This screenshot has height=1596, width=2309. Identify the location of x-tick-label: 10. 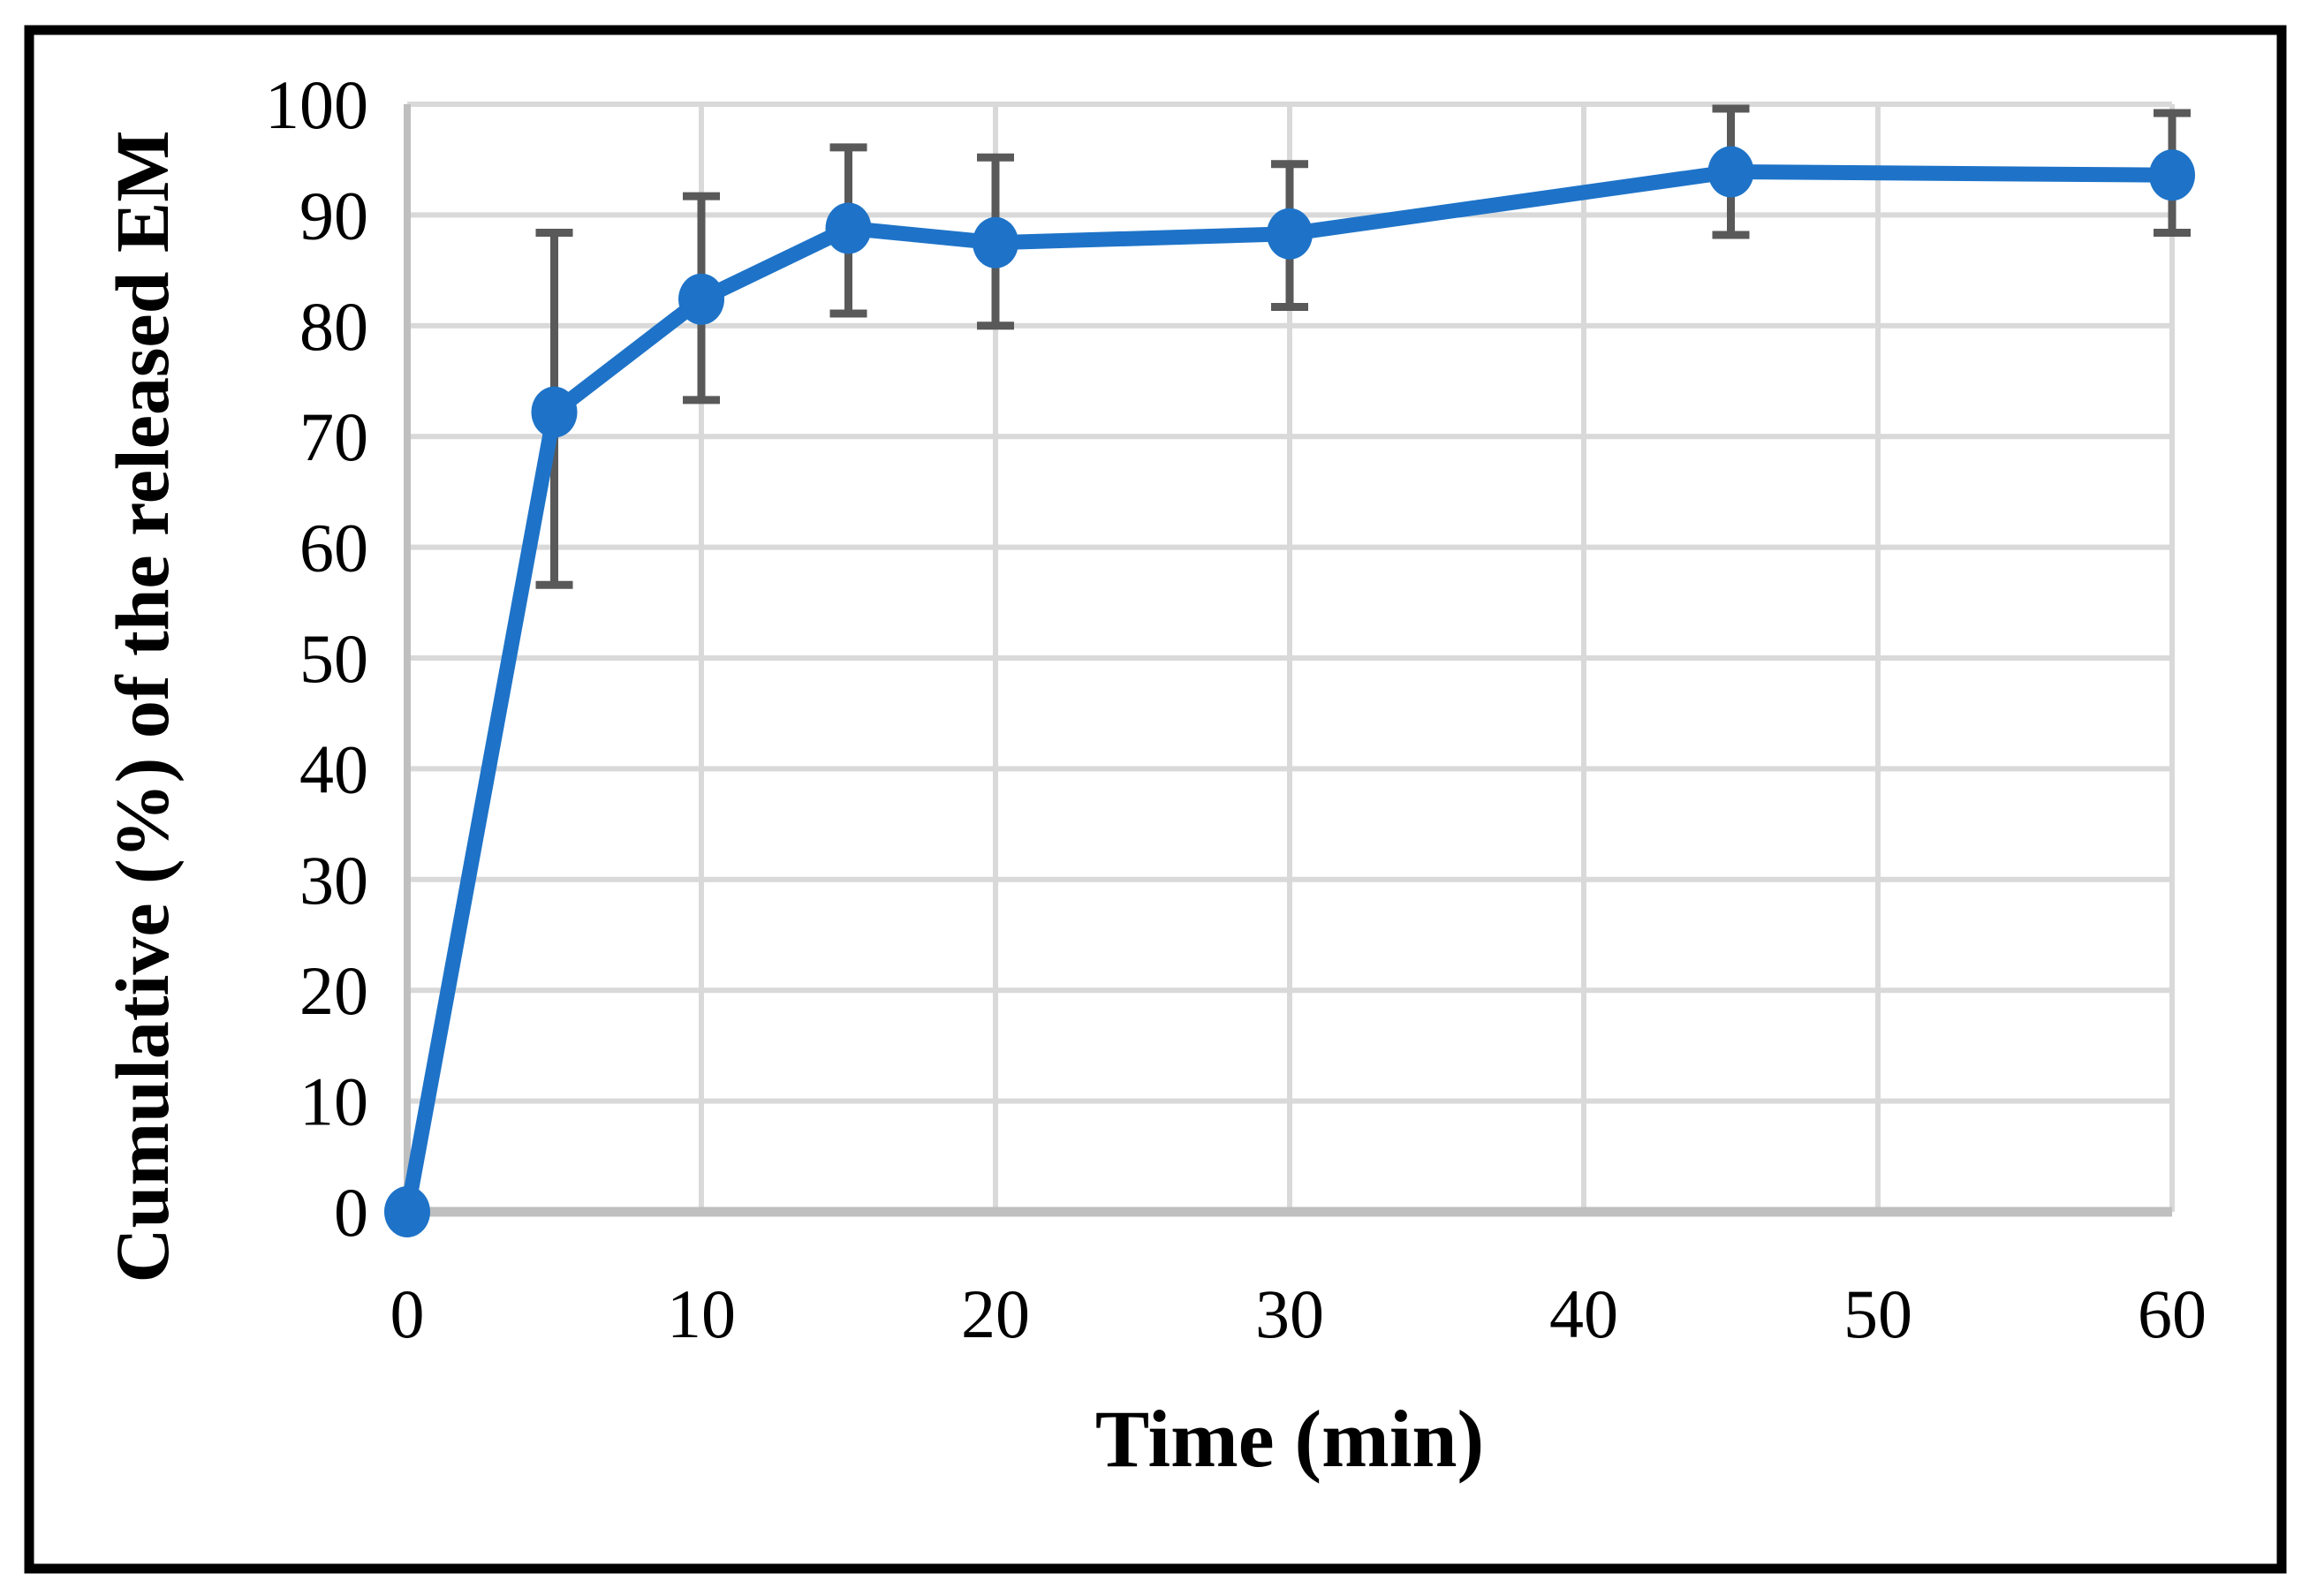
(701, 1313).